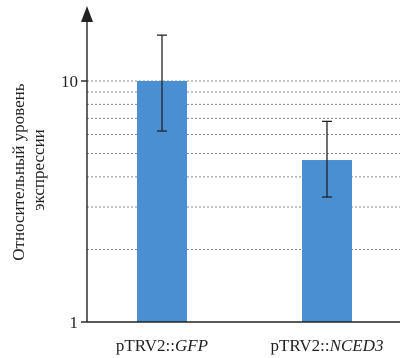 This screenshot has width=408, height=358. I want to click on y-axis-label: Относительный уровень экспрессии, so click(28, 170).